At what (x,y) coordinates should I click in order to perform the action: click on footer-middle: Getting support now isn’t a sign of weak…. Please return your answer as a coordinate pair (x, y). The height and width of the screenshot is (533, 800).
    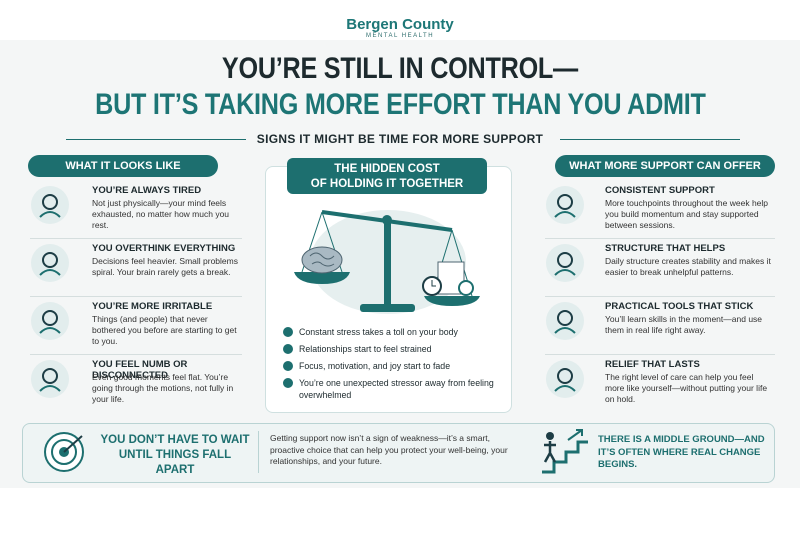
    Looking at the image, I should click on (389, 449).